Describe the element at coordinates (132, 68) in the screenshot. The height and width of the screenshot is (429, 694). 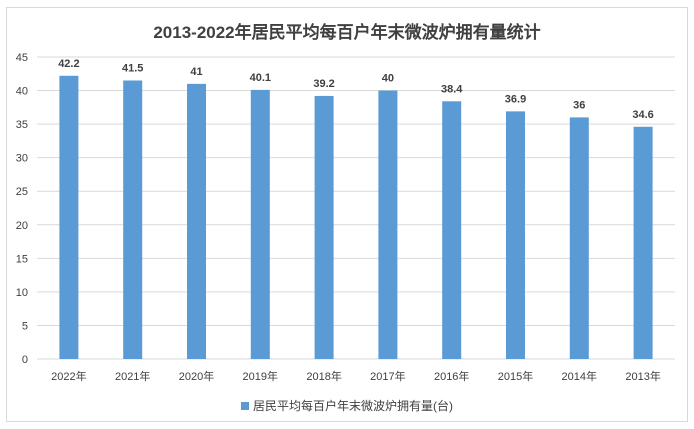
I see `data-label: 41.5` at that location.